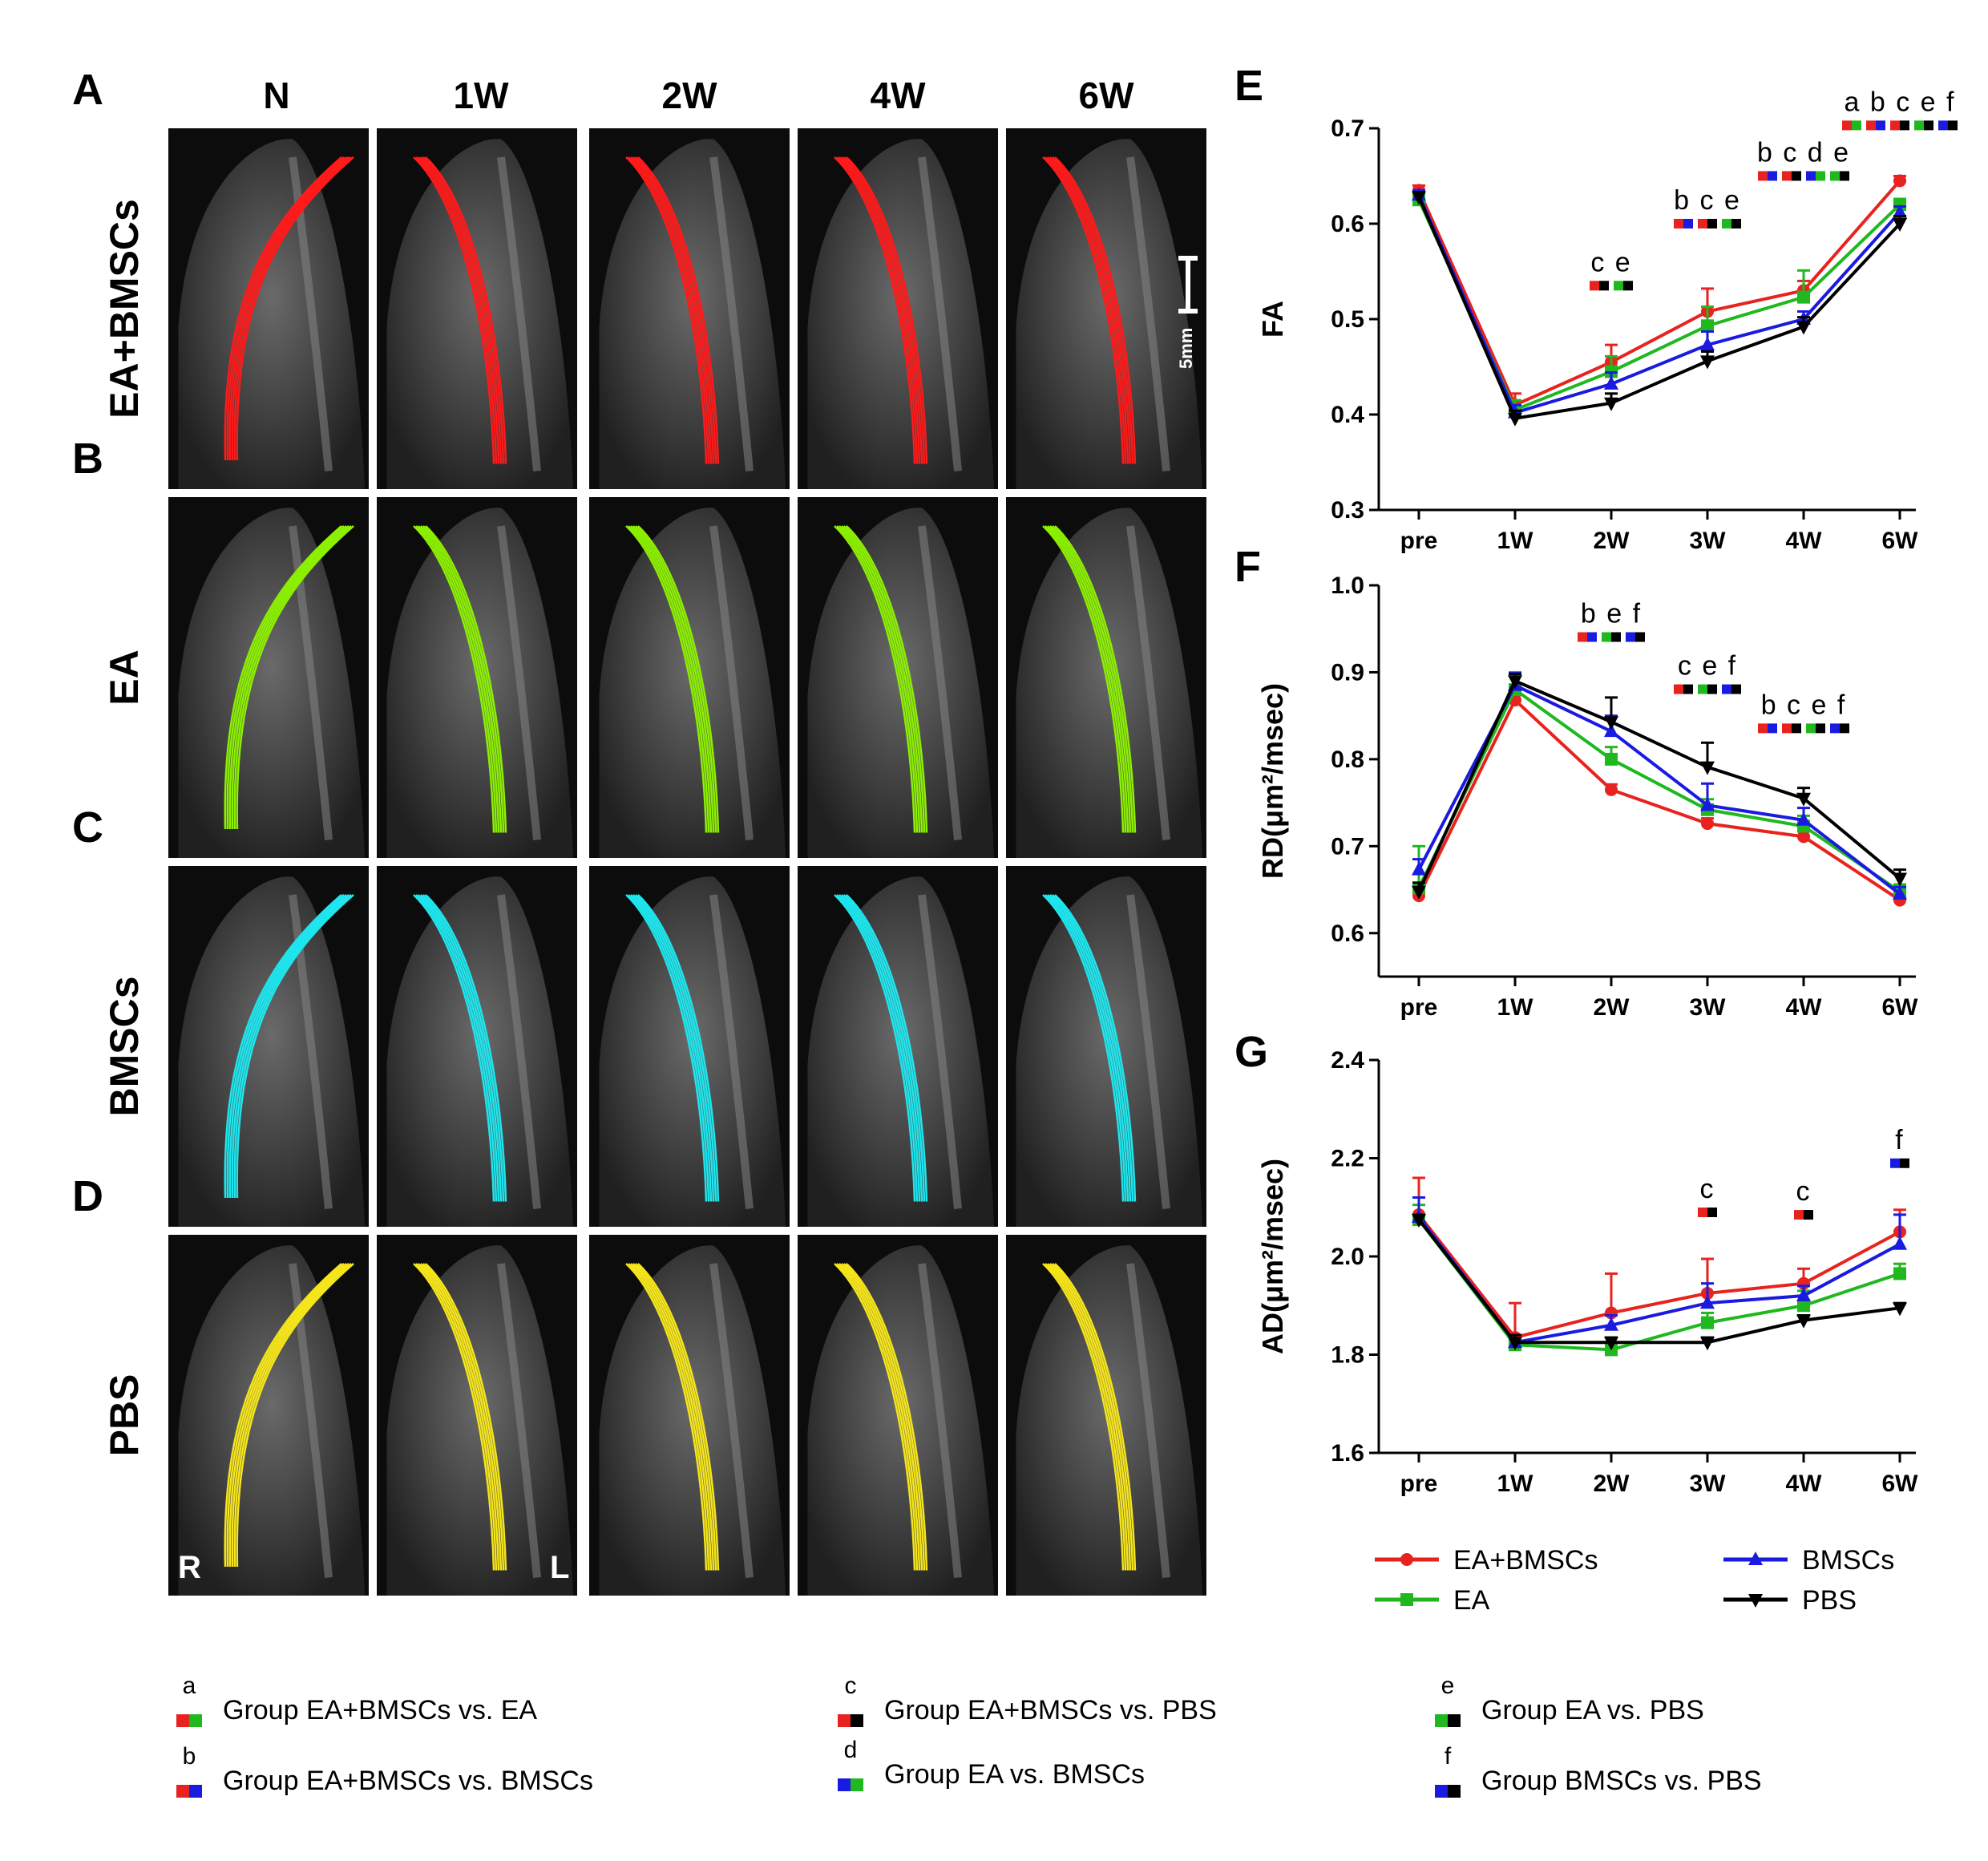 This screenshot has height=1861, width=1988. Describe the element at coordinates (1803, 153) in the screenshot. I see `significance-letters: b c d e` at that location.